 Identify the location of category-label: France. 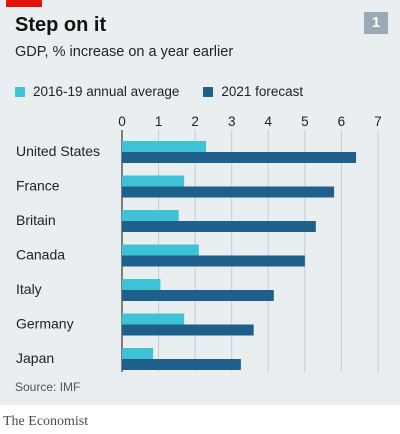
(38, 186).